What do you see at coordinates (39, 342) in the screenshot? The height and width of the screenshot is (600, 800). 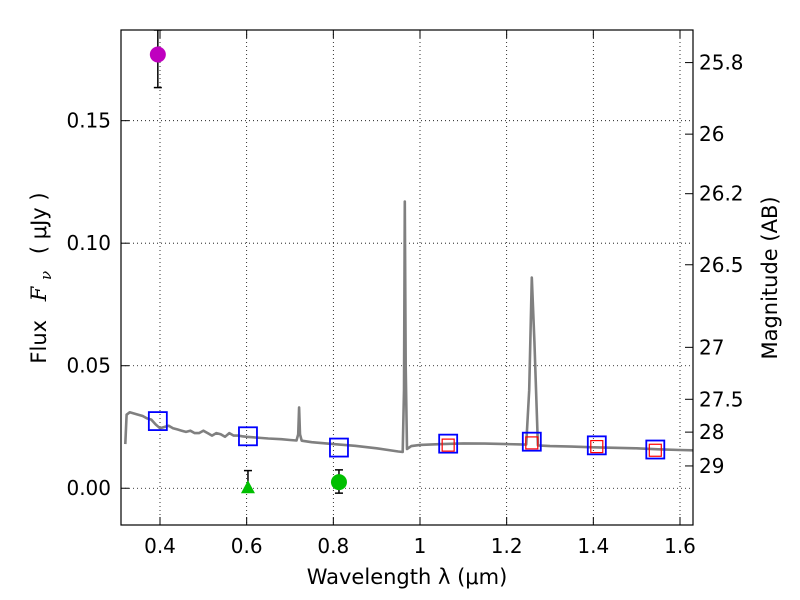 I see `y-axis-label-word: Flux` at bounding box center [39, 342].